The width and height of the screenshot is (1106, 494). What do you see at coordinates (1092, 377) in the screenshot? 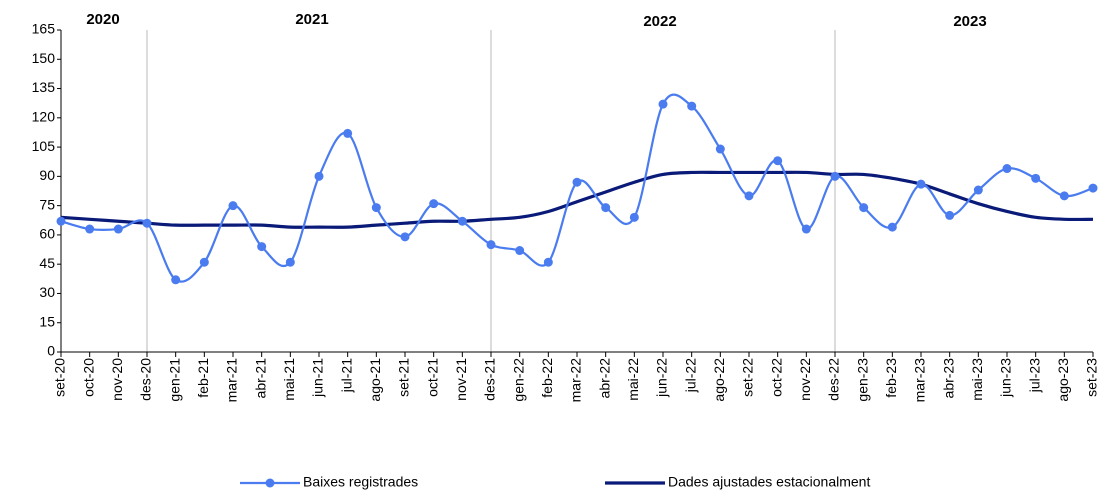
I see `x-tick-label: set-23` at bounding box center [1092, 377].